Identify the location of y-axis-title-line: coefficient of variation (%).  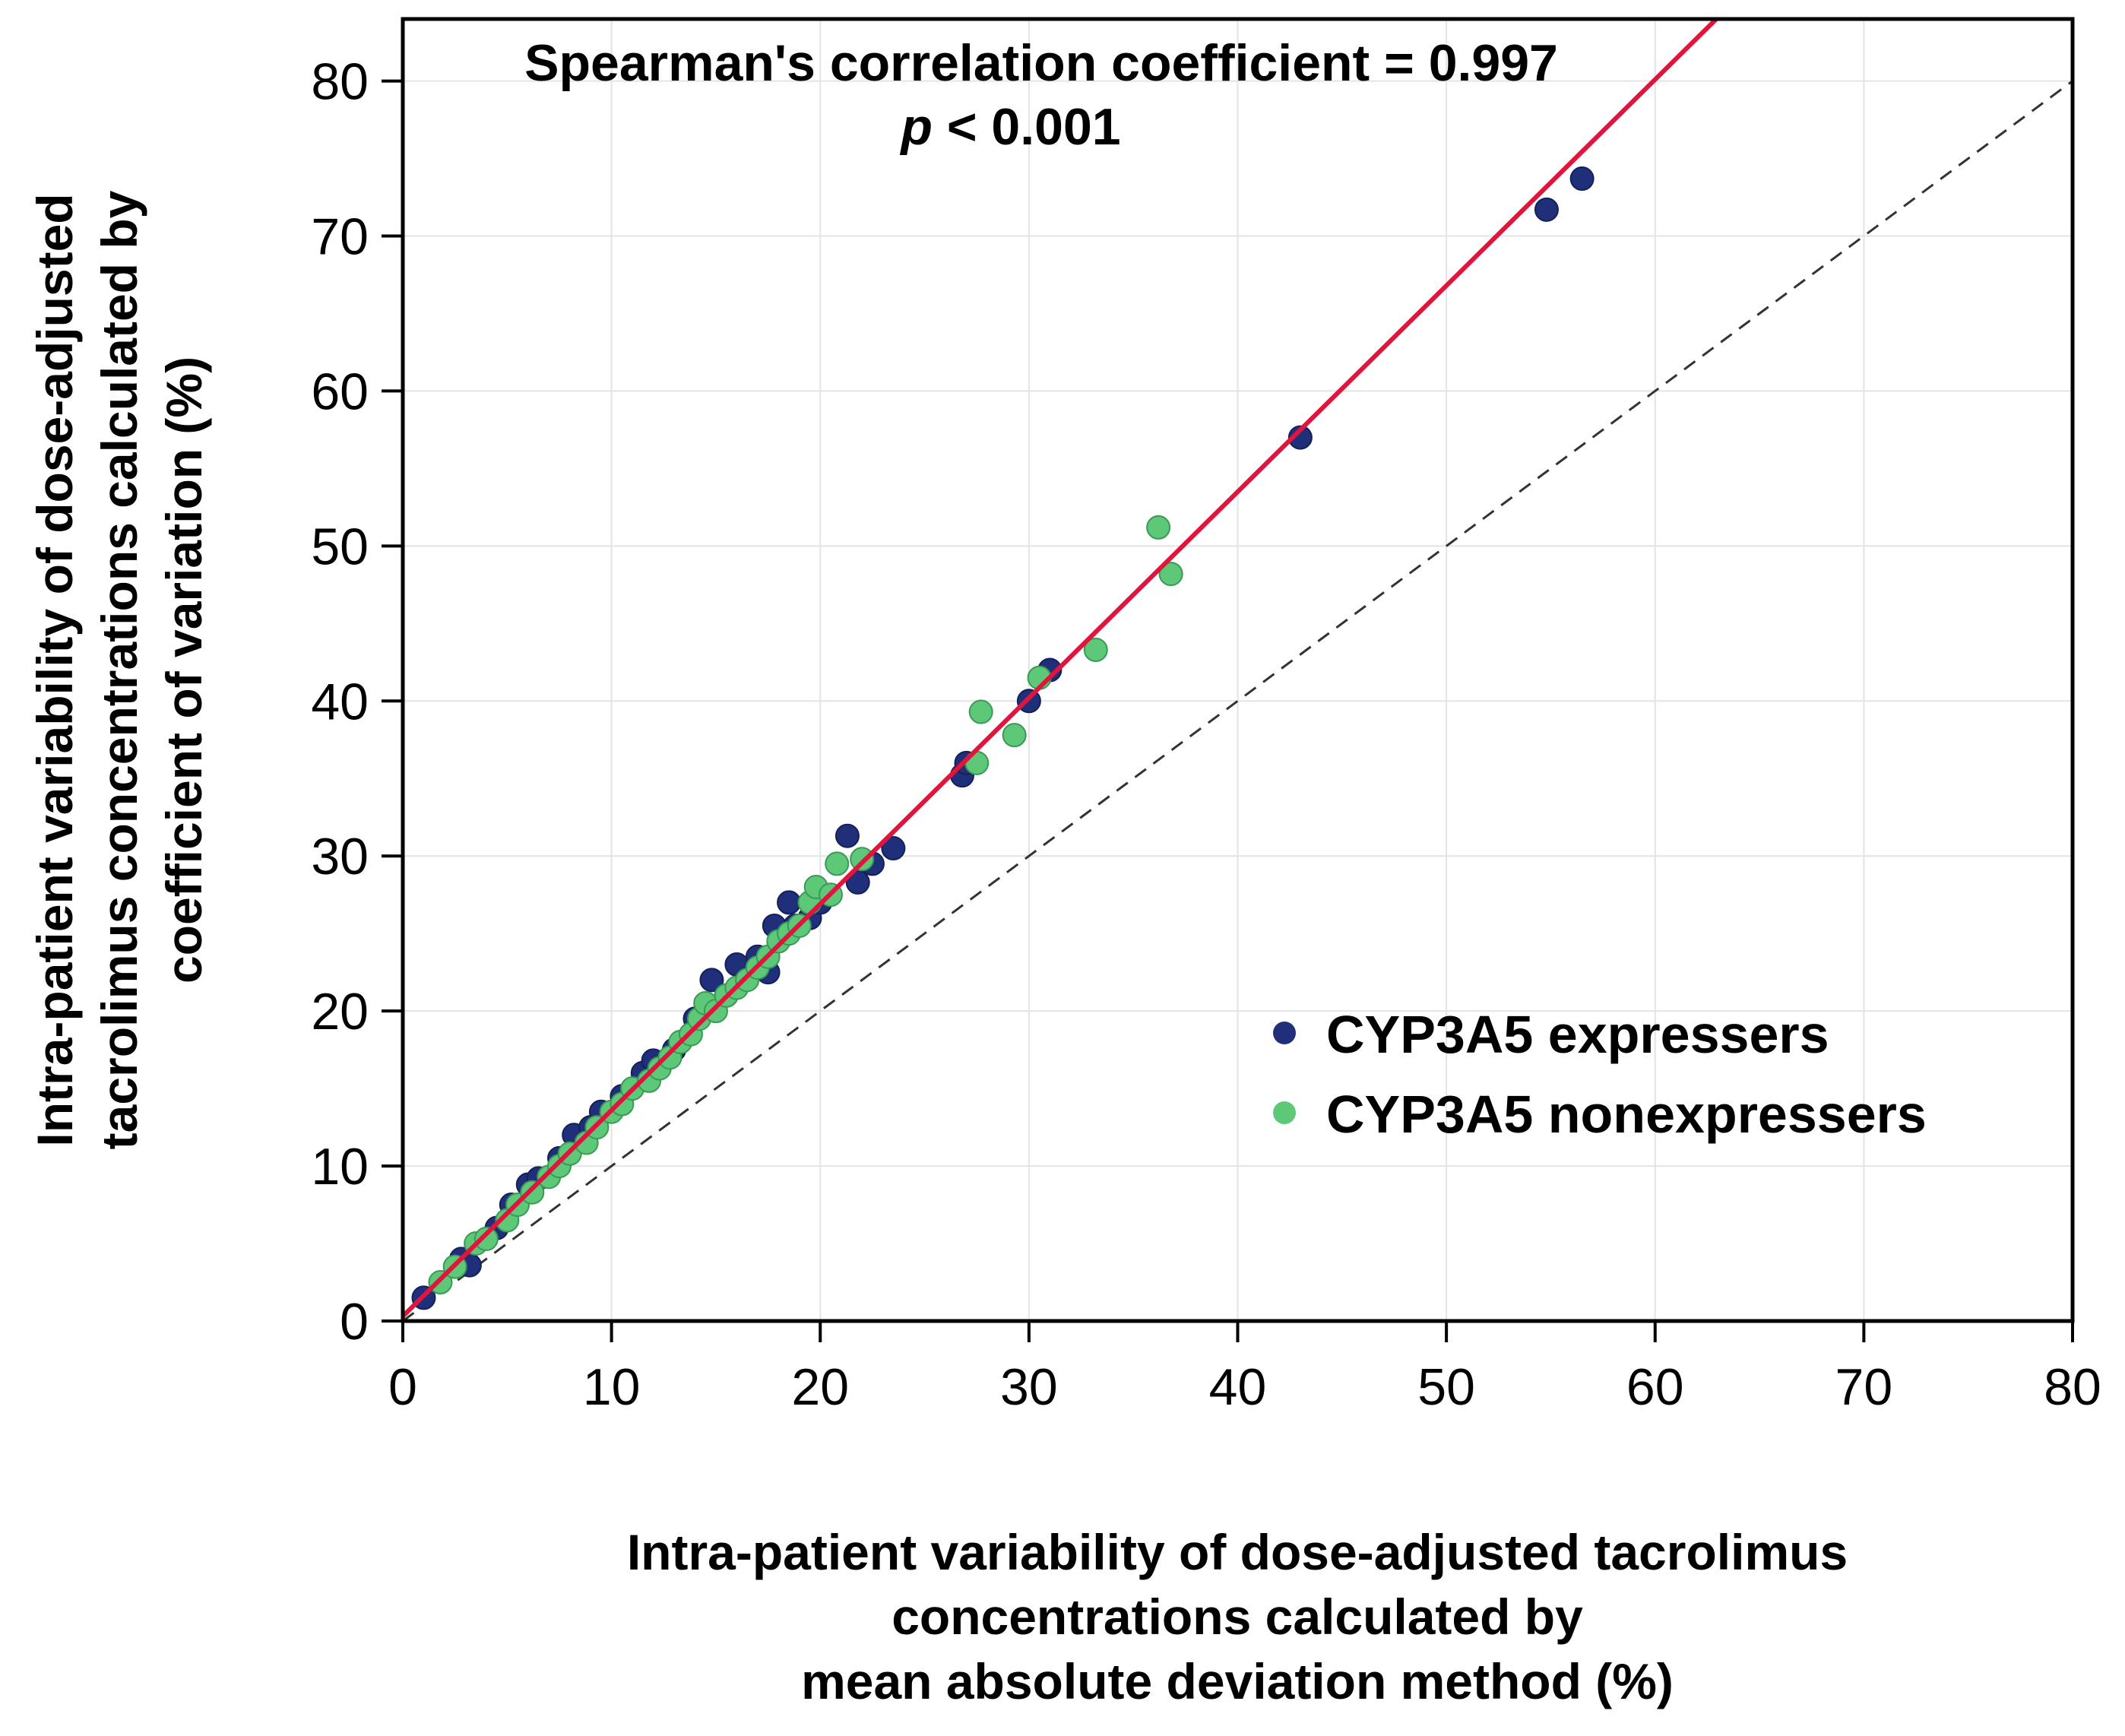
(184, 670).